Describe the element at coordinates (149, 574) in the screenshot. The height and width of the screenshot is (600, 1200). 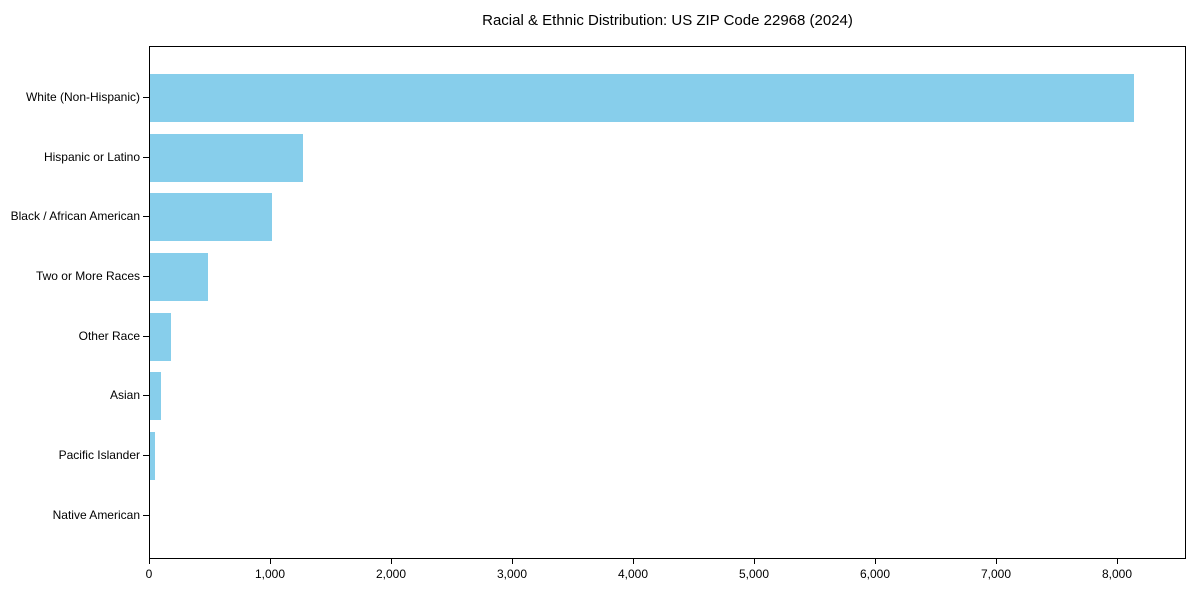
I see `x-tick-label: 0` at that location.